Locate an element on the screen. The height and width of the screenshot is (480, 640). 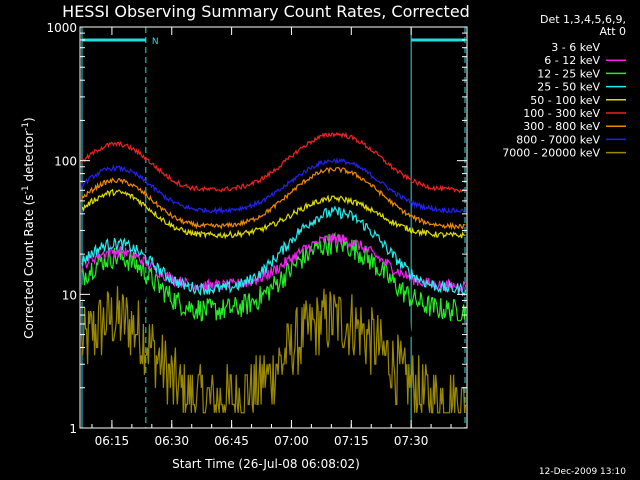
y-tick-label-2: 100 is located at coordinates (65, 162).